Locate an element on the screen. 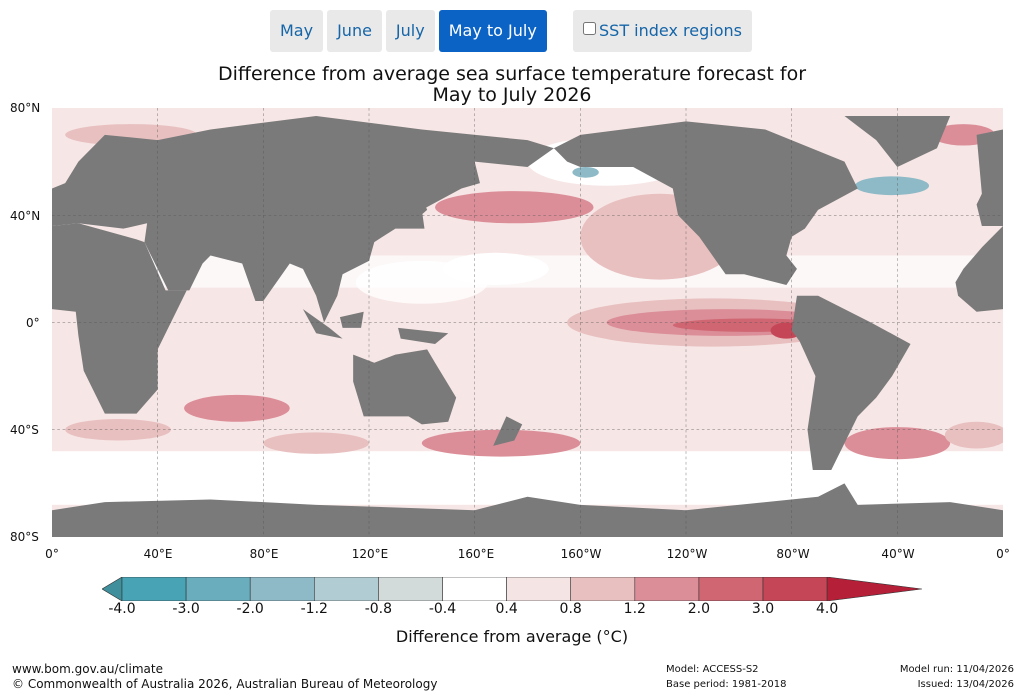 The width and height of the screenshot is (1024, 698). lon-label: 160°E is located at coordinates (476, 554).